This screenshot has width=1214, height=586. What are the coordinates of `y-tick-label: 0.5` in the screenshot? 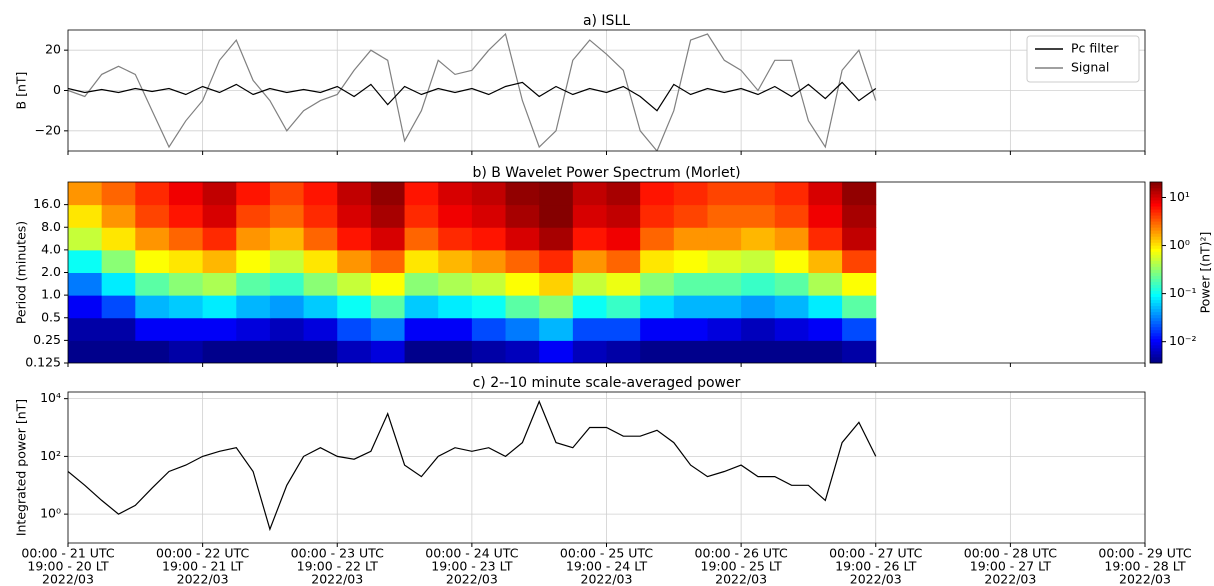 It's located at (51, 316).